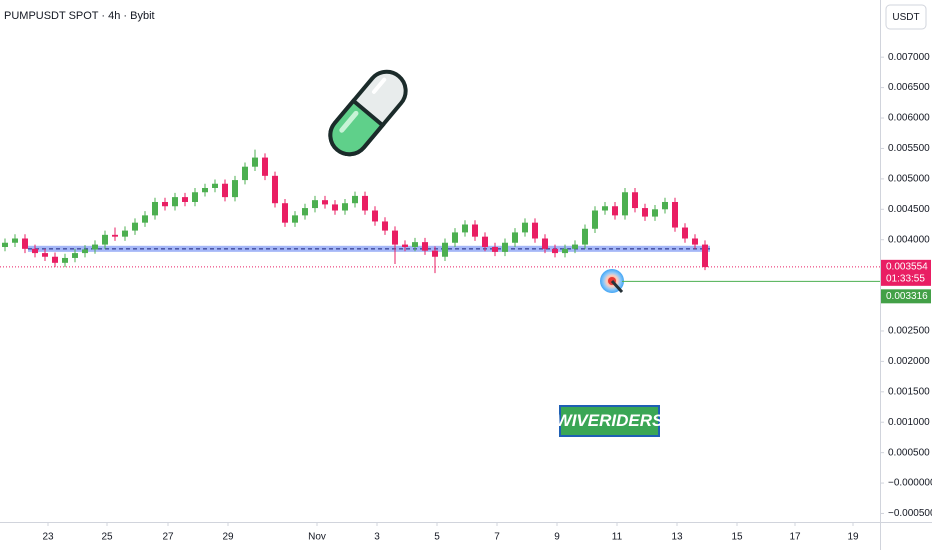 The width and height of the screenshot is (932, 550). What do you see at coordinates (437, 537) in the screenshot?
I see `x-tick-label: 5` at bounding box center [437, 537].